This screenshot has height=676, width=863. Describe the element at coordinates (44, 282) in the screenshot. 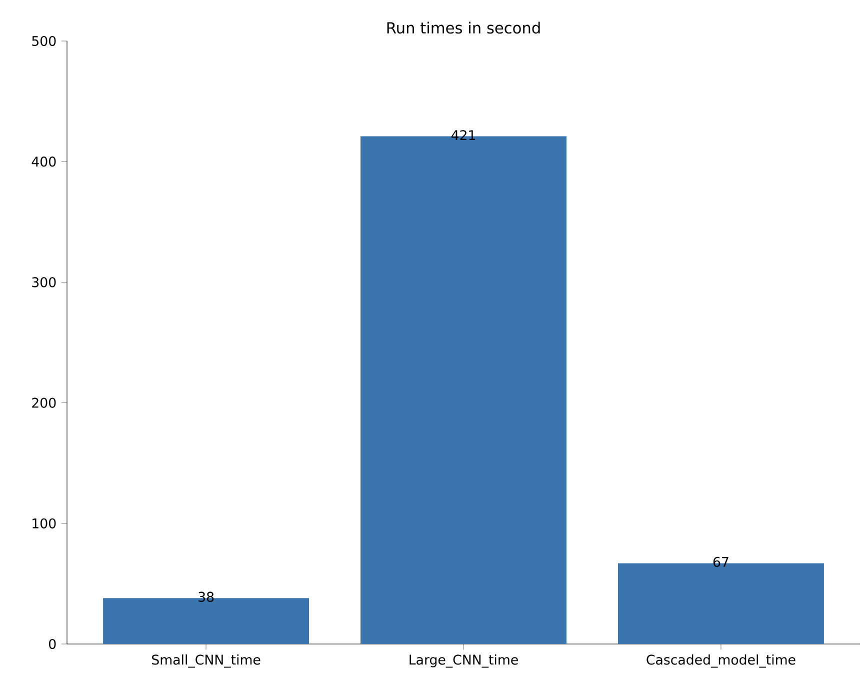

I see `y-tick-label: 300` at that location.